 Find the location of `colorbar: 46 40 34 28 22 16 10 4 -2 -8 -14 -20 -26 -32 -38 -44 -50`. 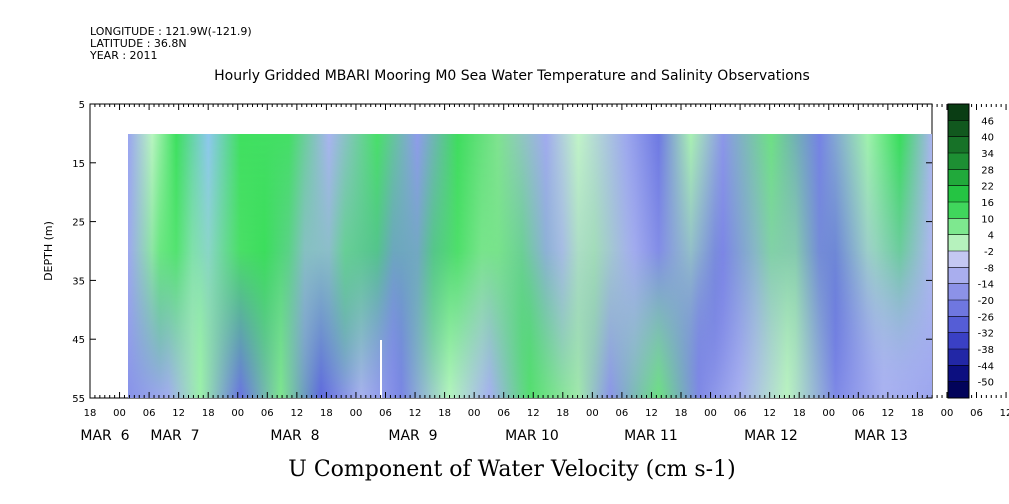

colorbar: 46 40 34 28 22 16 10 4 -2 -8 -14 -20 -26 -32 -38 -44 -50 is located at coordinates (970, 251).